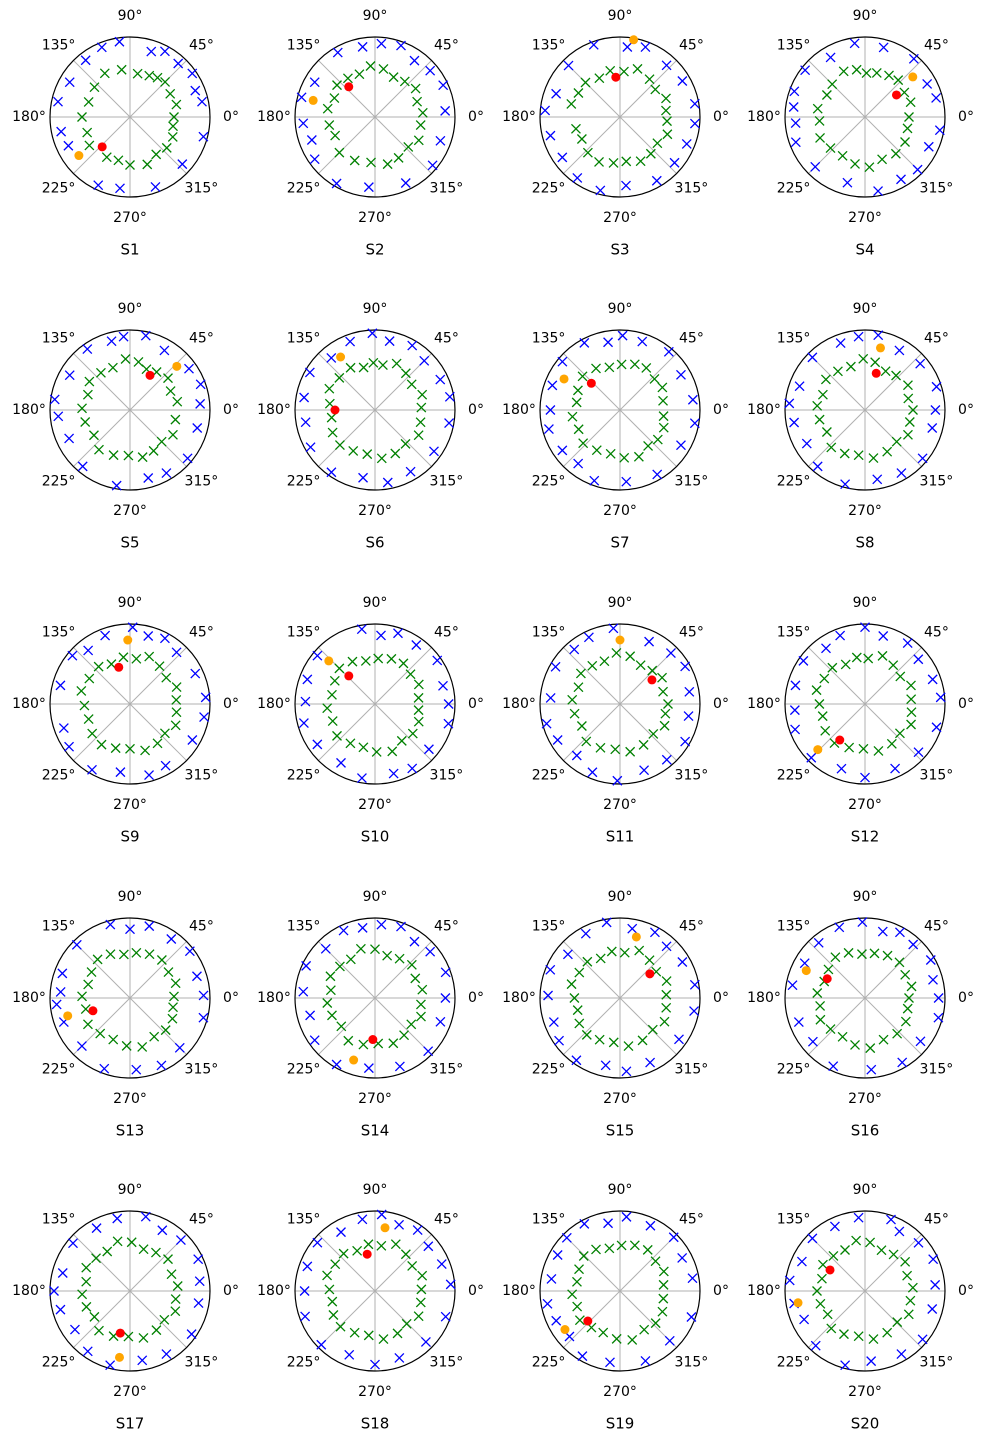 The image size is (986, 1437). Describe the element at coordinates (619, 543) in the screenshot. I see `subplot-title: S7` at that location.